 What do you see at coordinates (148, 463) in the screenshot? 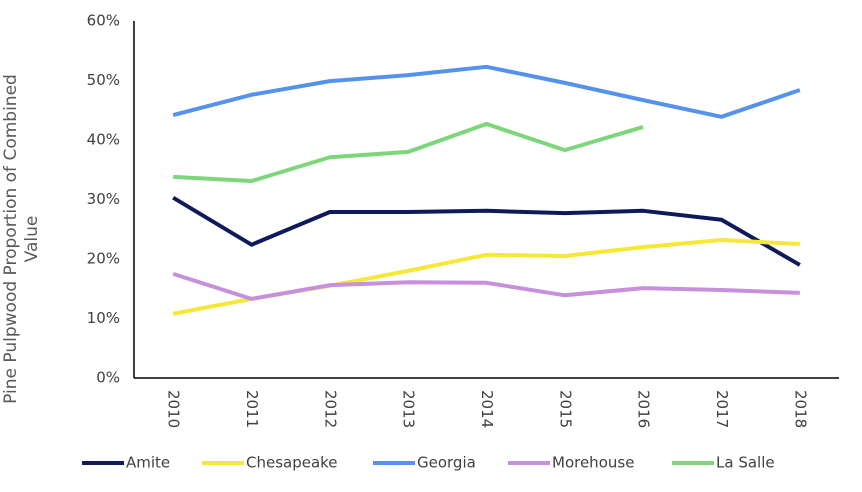
I see `legend-label: Amite` at bounding box center [148, 463].